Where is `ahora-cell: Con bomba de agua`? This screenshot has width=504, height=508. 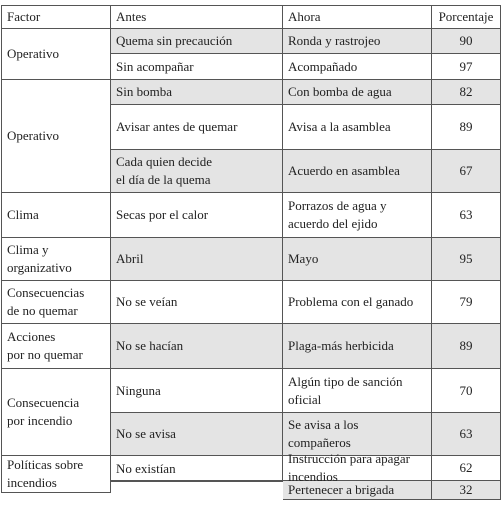
ahora-cell: Con bomba de agua is located at coordinates (357, 92).